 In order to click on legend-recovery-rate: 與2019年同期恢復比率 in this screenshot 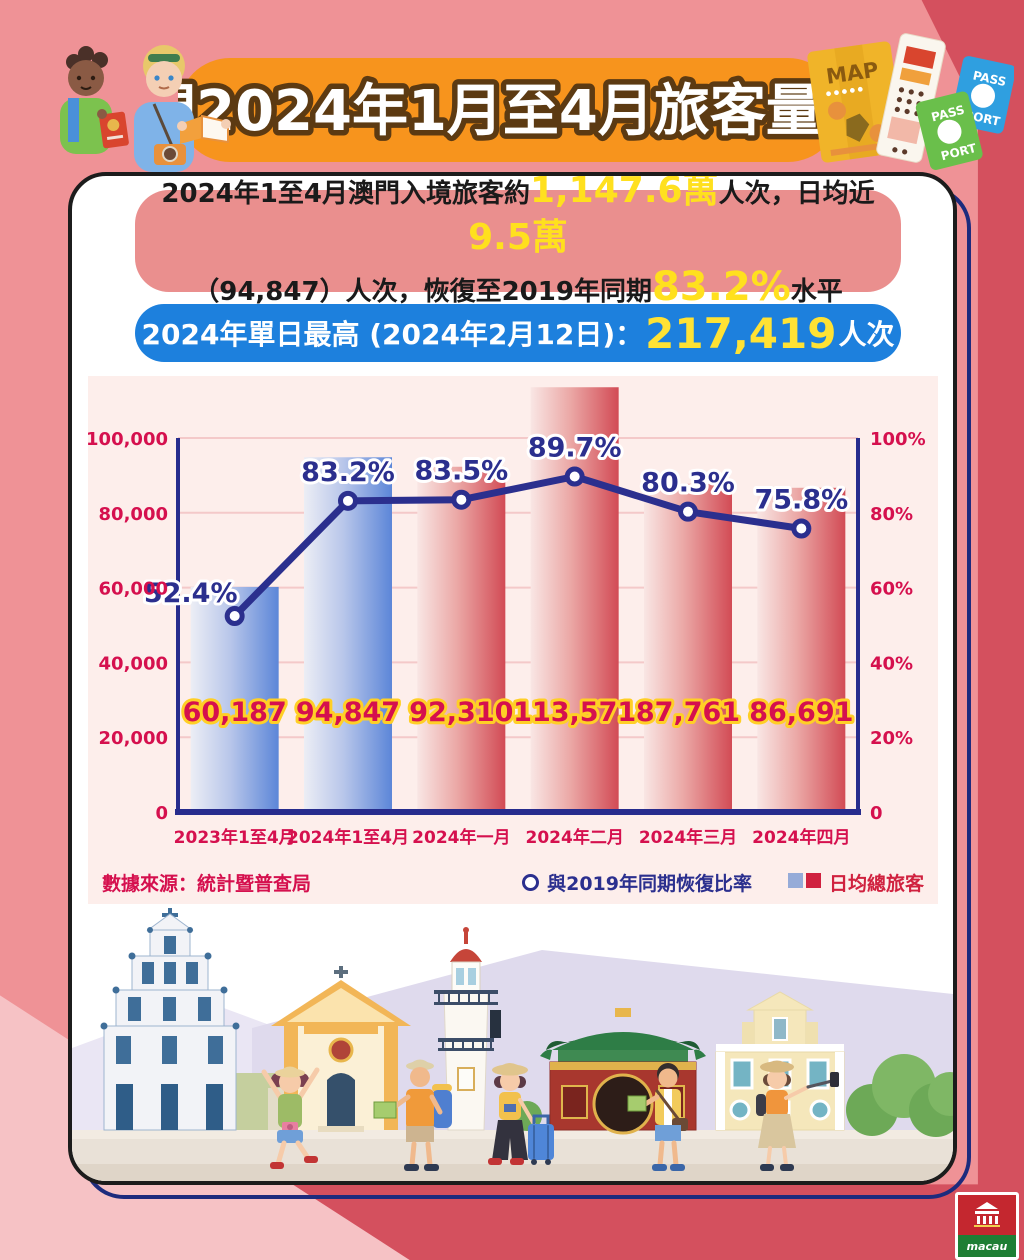, I will do `click(637, 882)`.